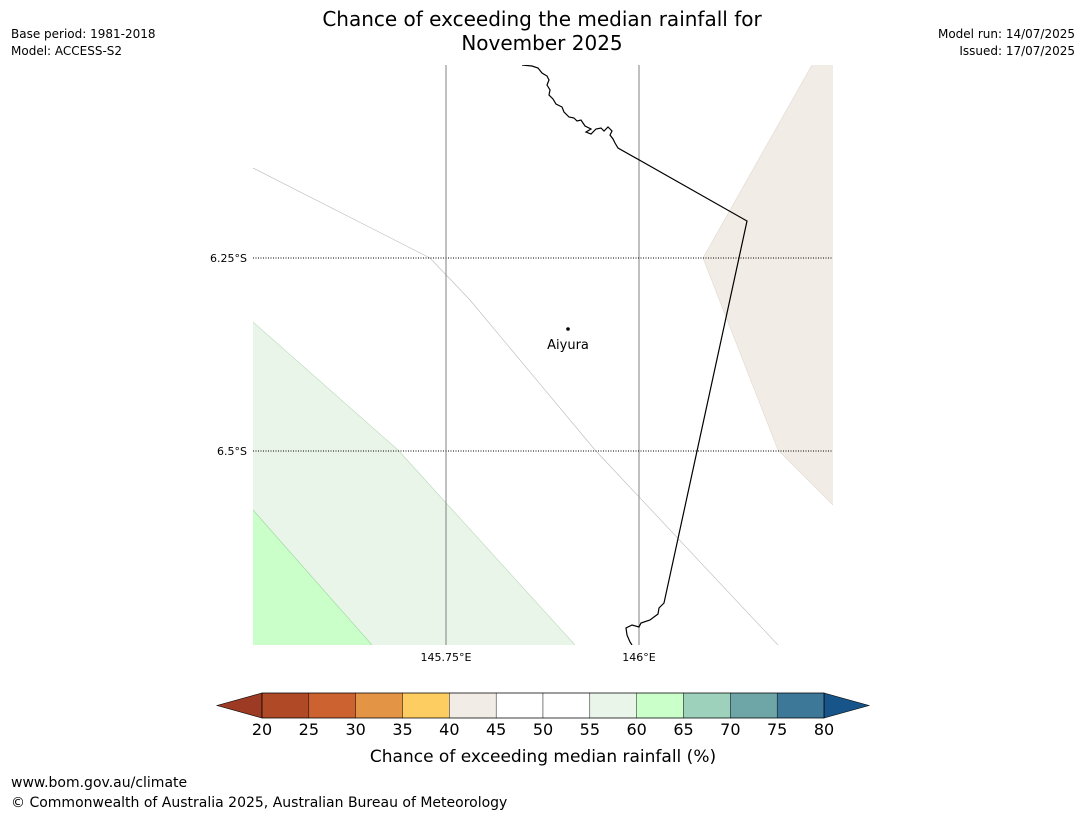 The image size is (1085, 816). Describe the element at coordinates (446, 657) in the screenshot. I see `lon-label-145-75: 145.75°E` at that location.